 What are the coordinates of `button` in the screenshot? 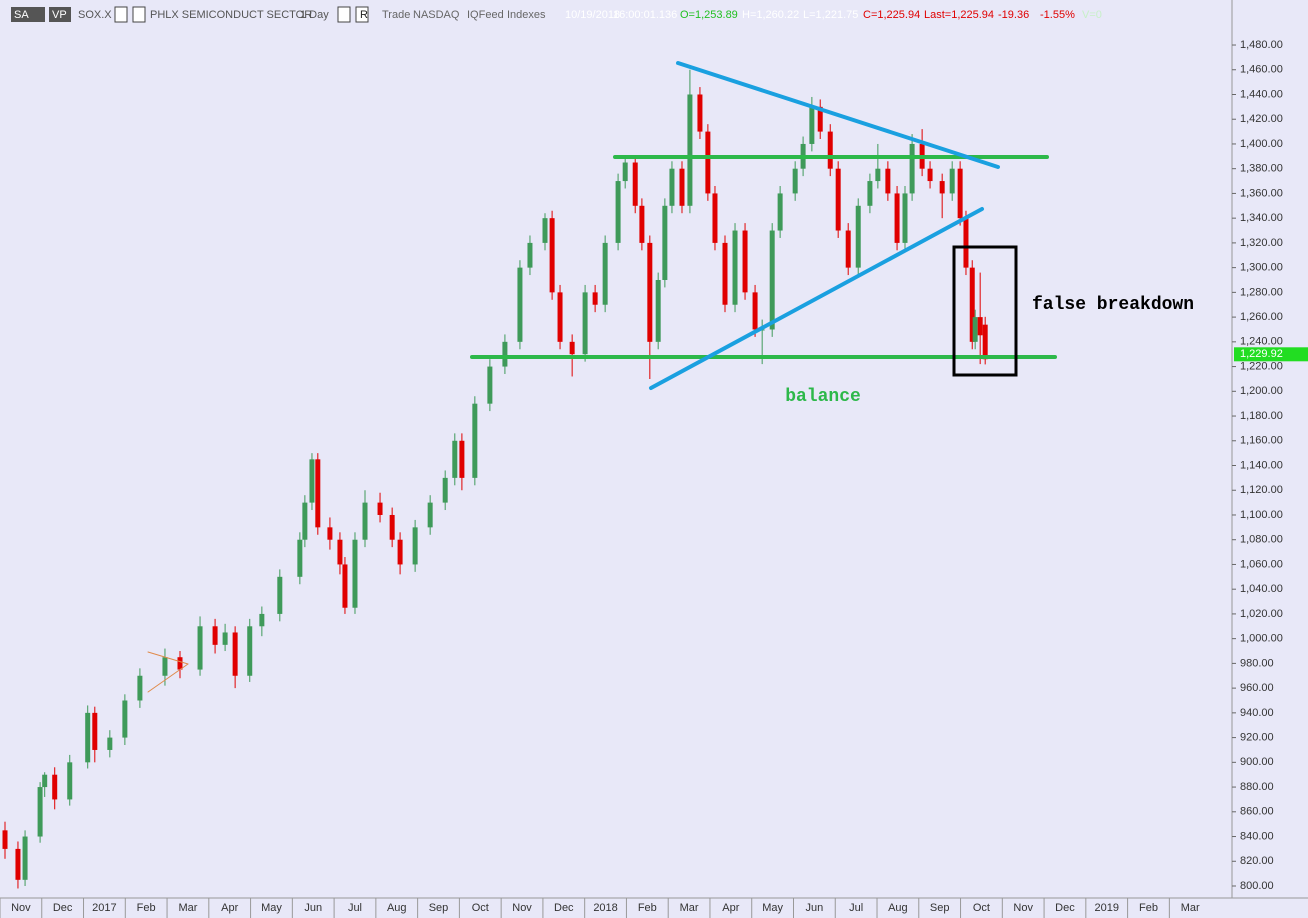 It's located at (28, 14).